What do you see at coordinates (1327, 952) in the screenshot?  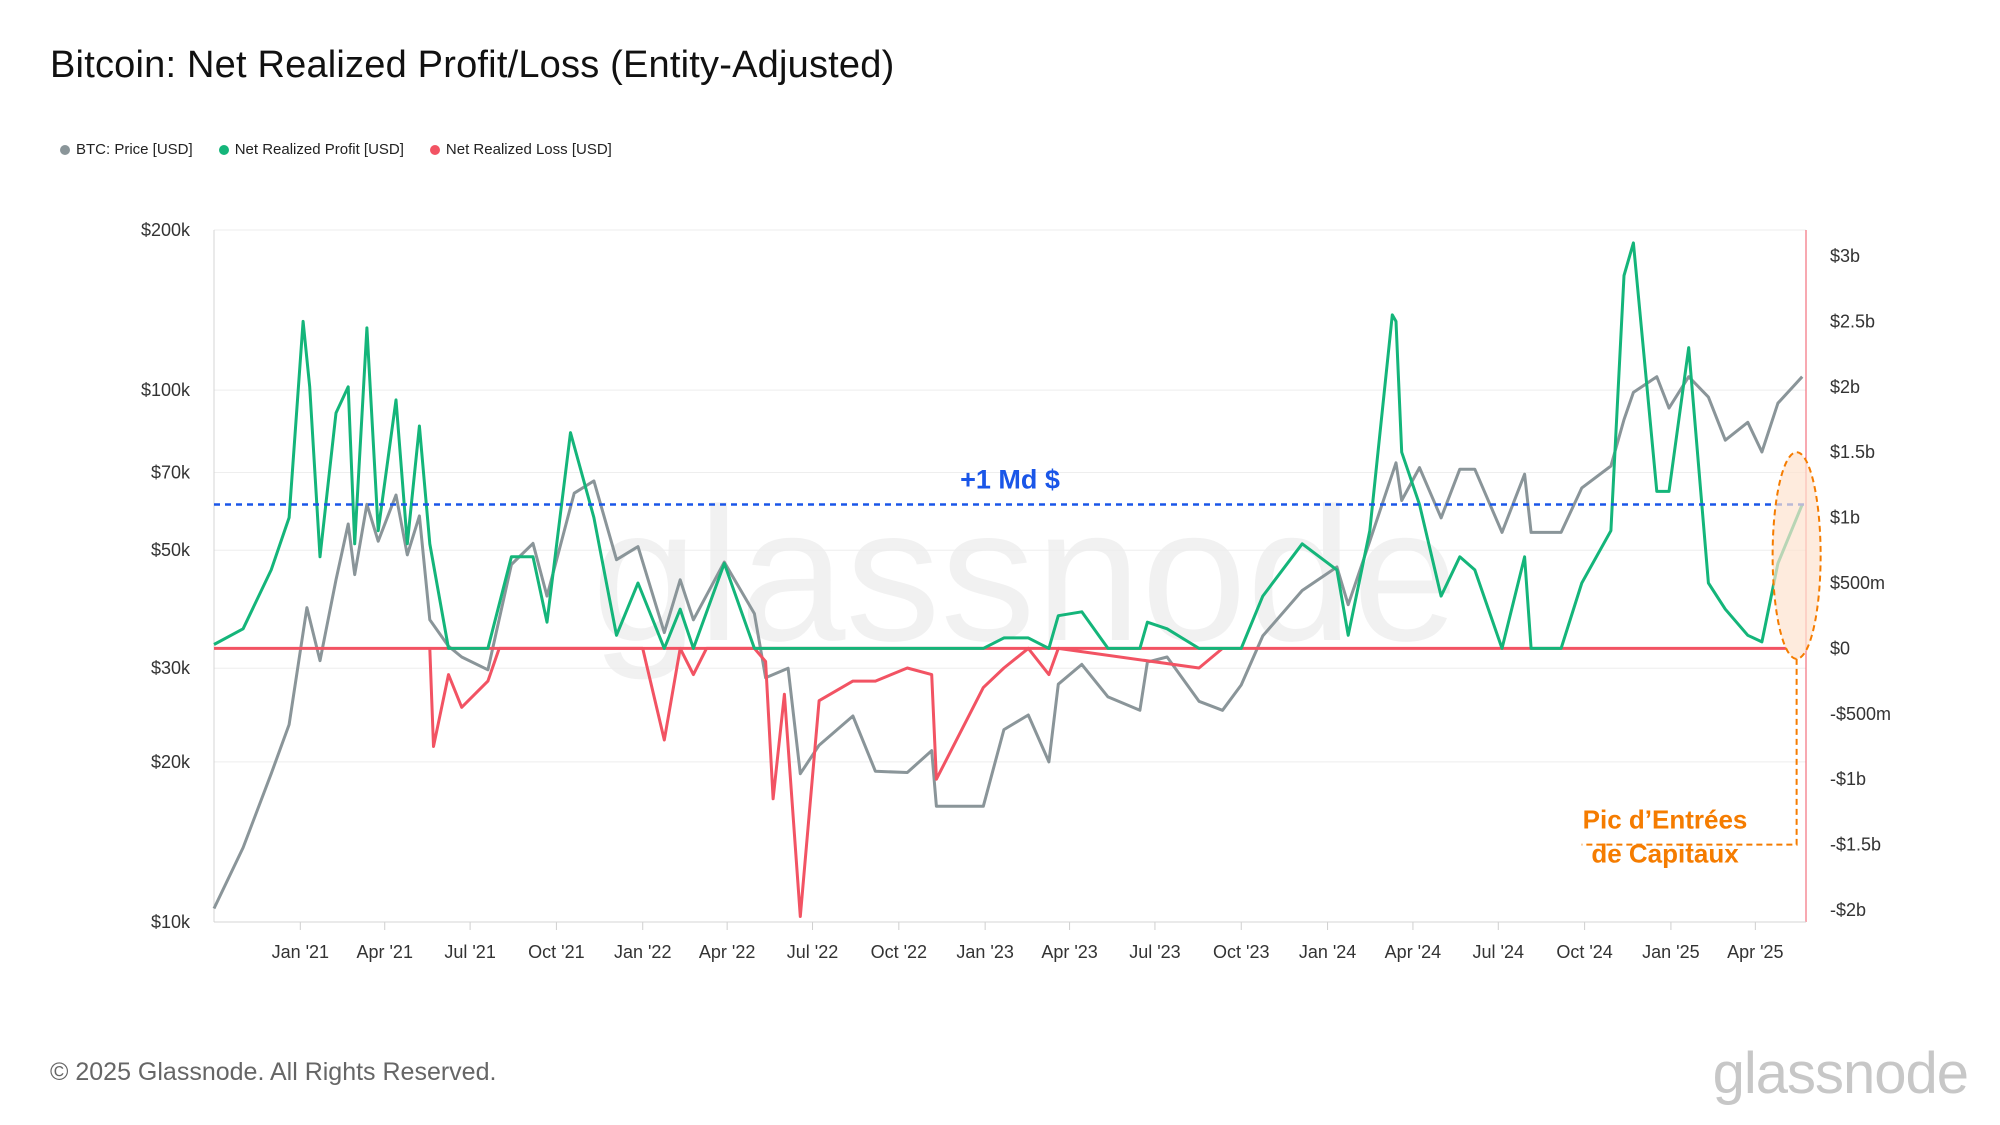 I see `x-tick-label: Jan '24` at bounding box center [1327, 952].